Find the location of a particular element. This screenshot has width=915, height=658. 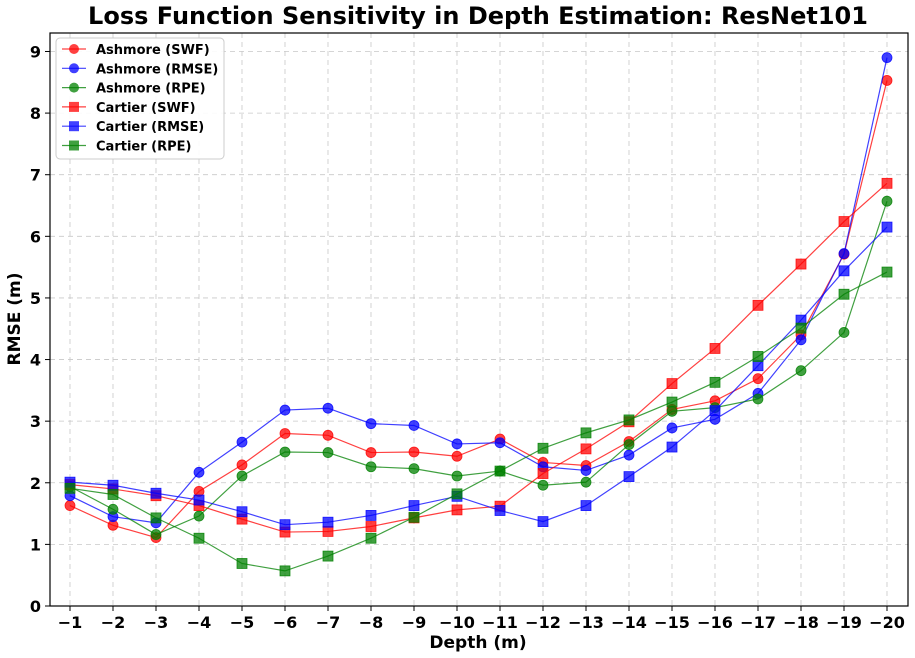

x-axis-label: Depth (m) is located at coordinates (477, 643).